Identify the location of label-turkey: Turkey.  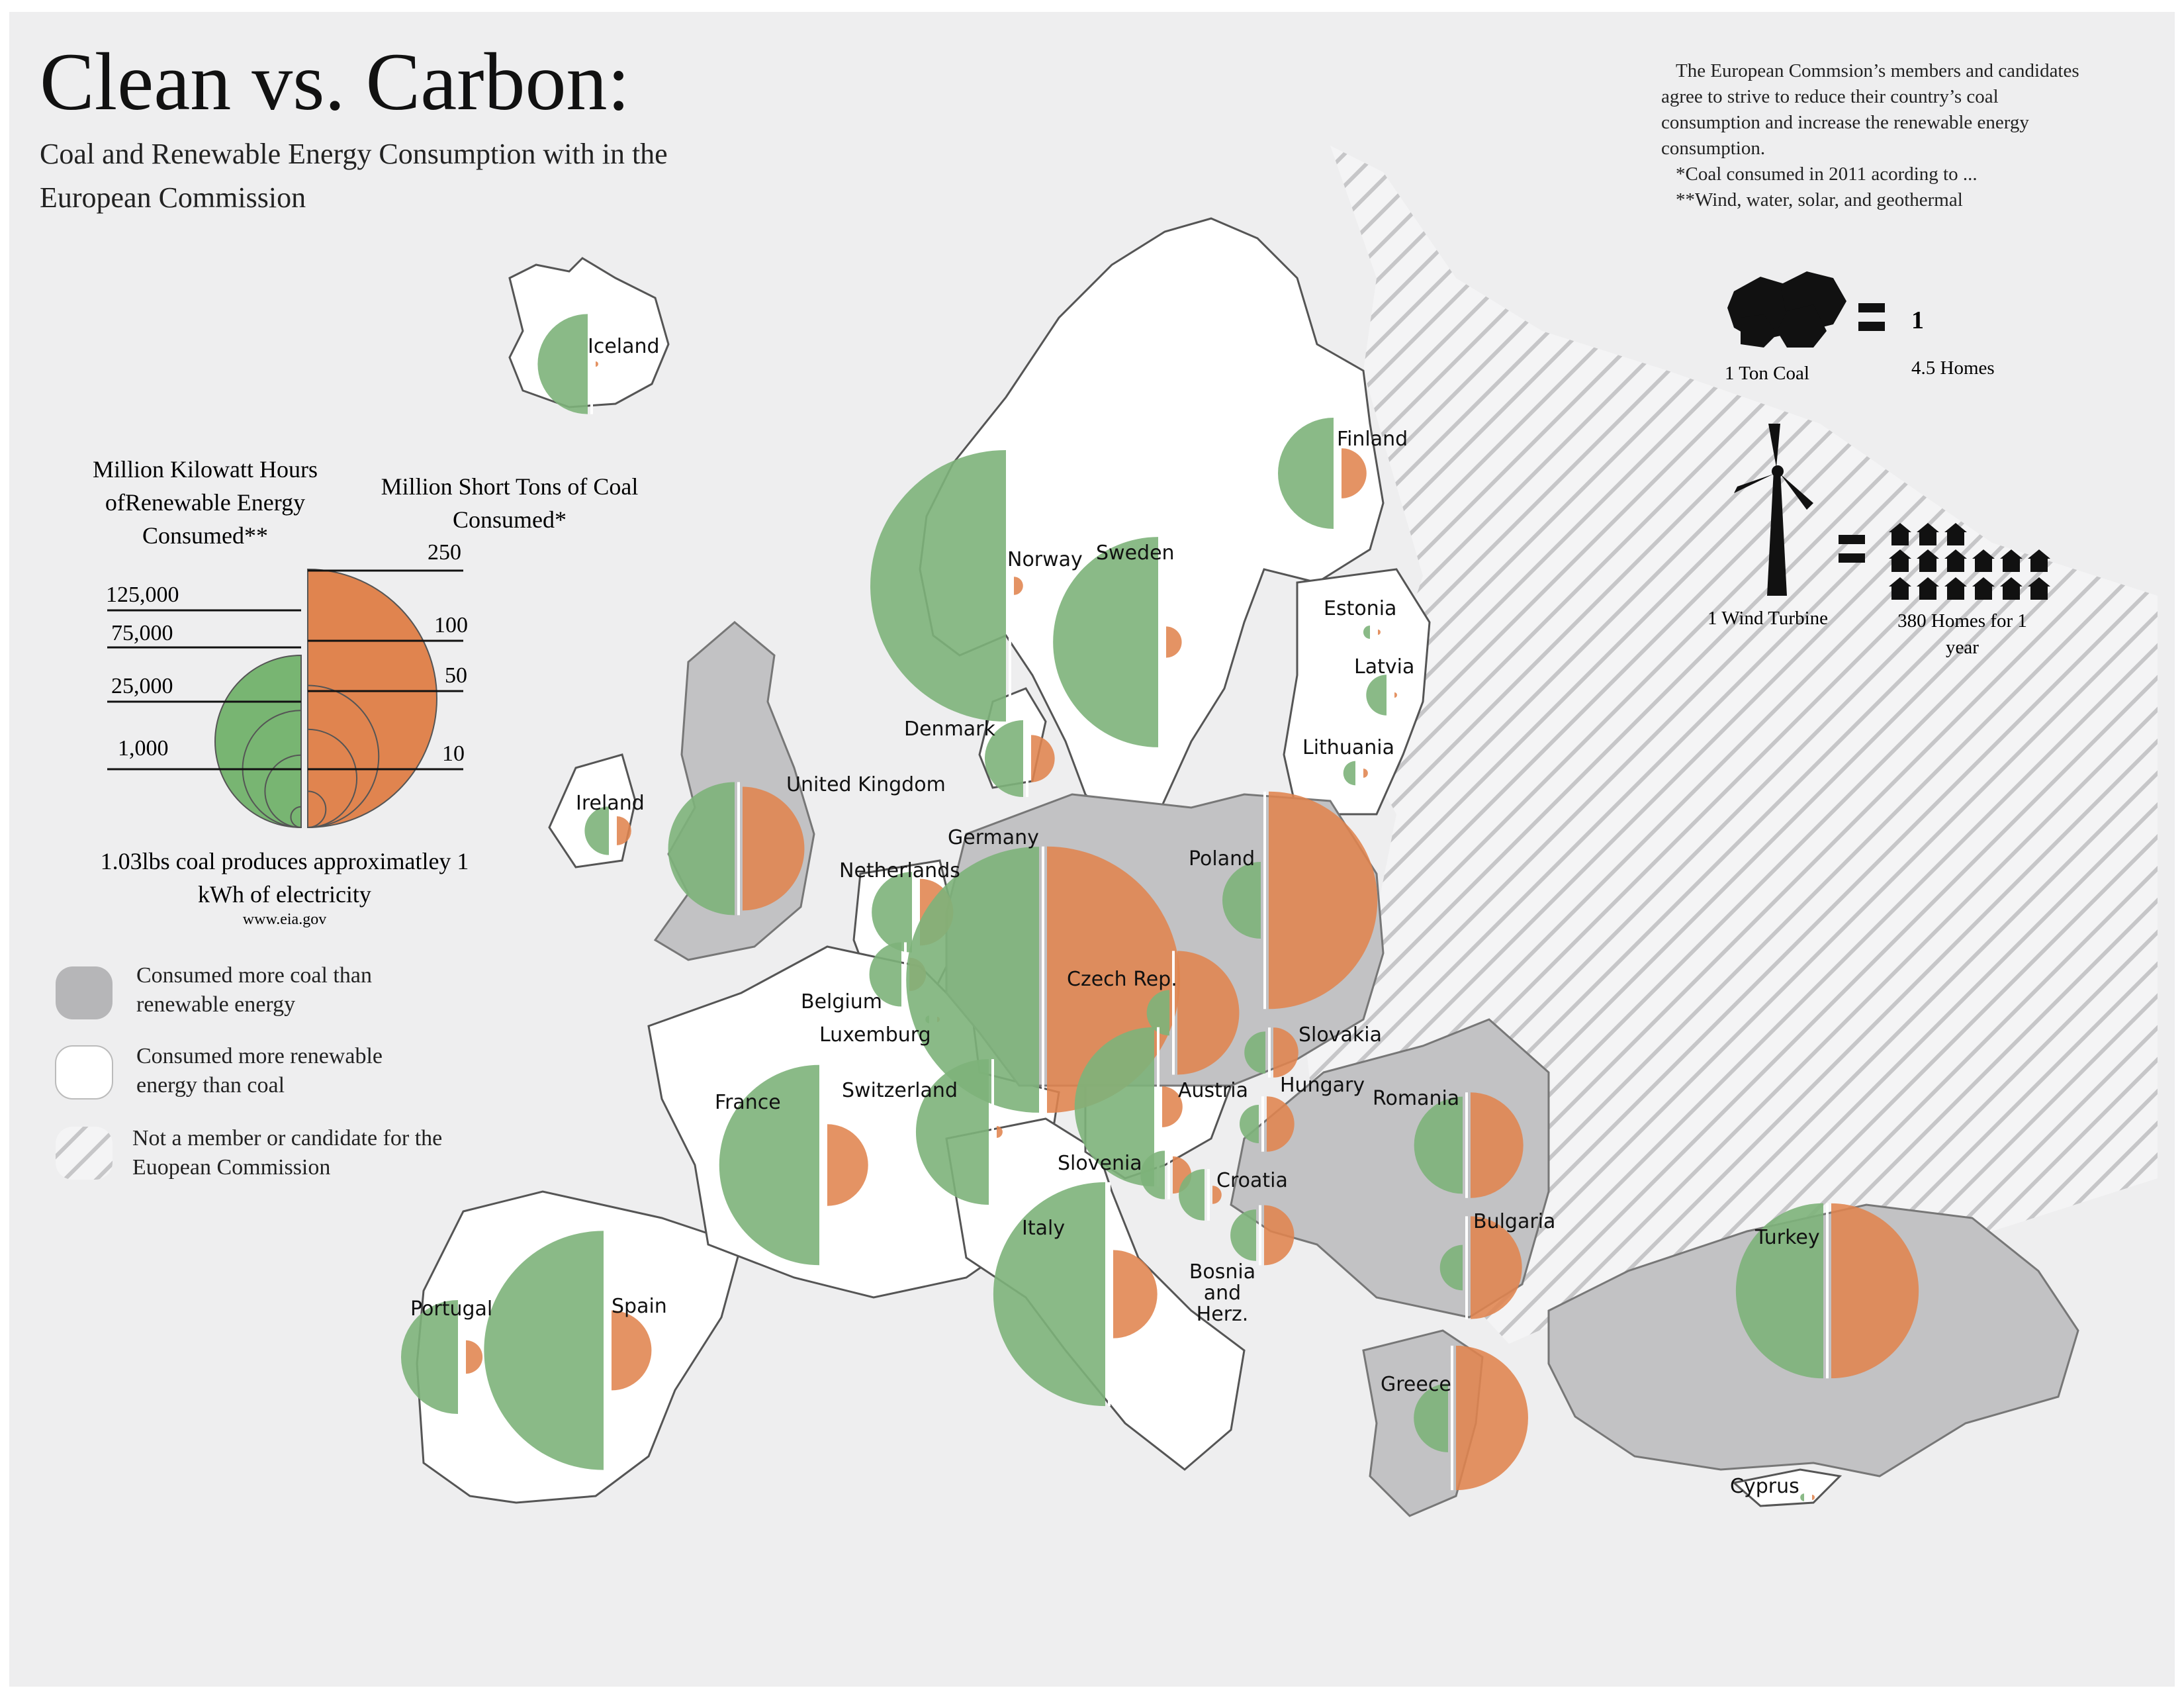
(1787, 1237).